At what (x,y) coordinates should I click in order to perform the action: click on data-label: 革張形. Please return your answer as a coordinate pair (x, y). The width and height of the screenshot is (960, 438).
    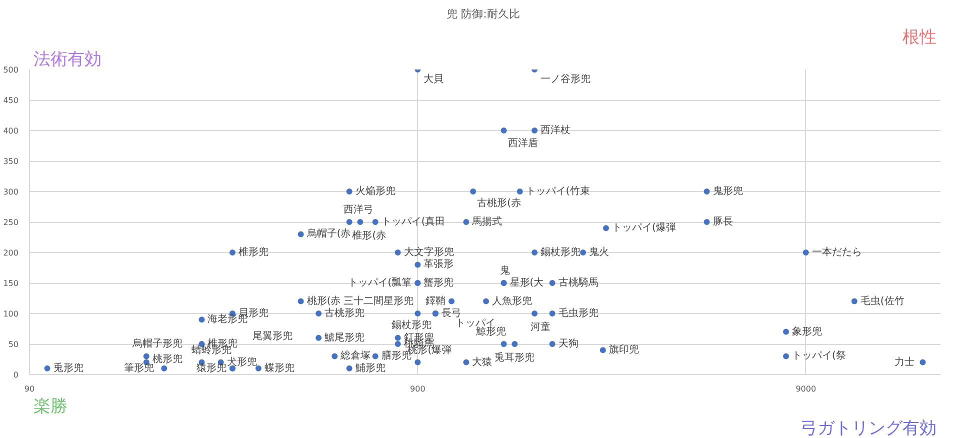
    Looking at the image, I should click on (439, 264).